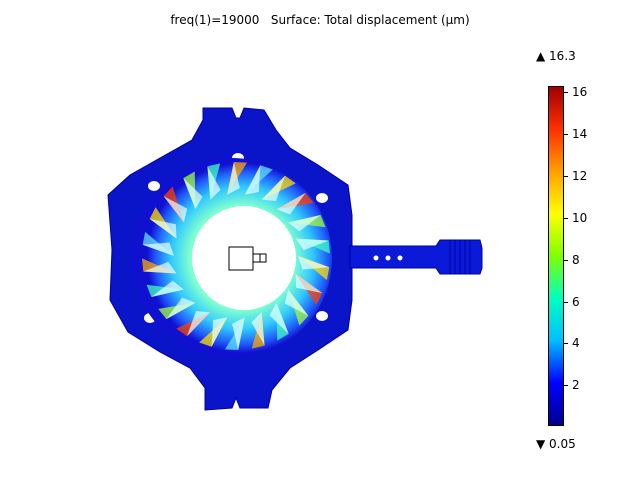  Describe the element at coordinates (580, 175) in the screenshot. I see `legend-tick-label: 12` at that location.